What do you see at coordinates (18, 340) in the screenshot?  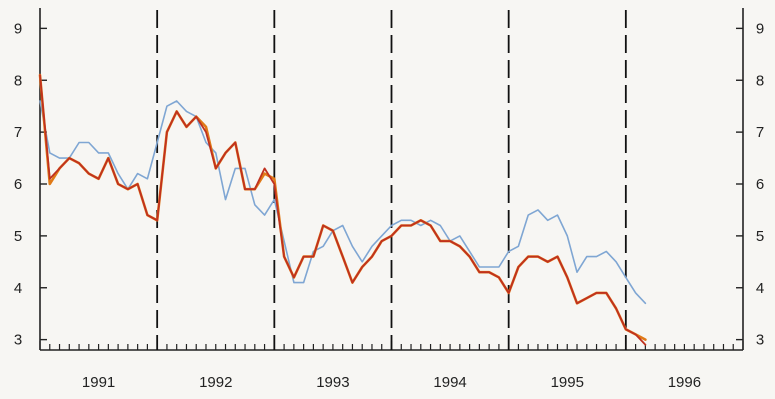 I see `left-tick-label: 3` at bounding box center [18, 340].